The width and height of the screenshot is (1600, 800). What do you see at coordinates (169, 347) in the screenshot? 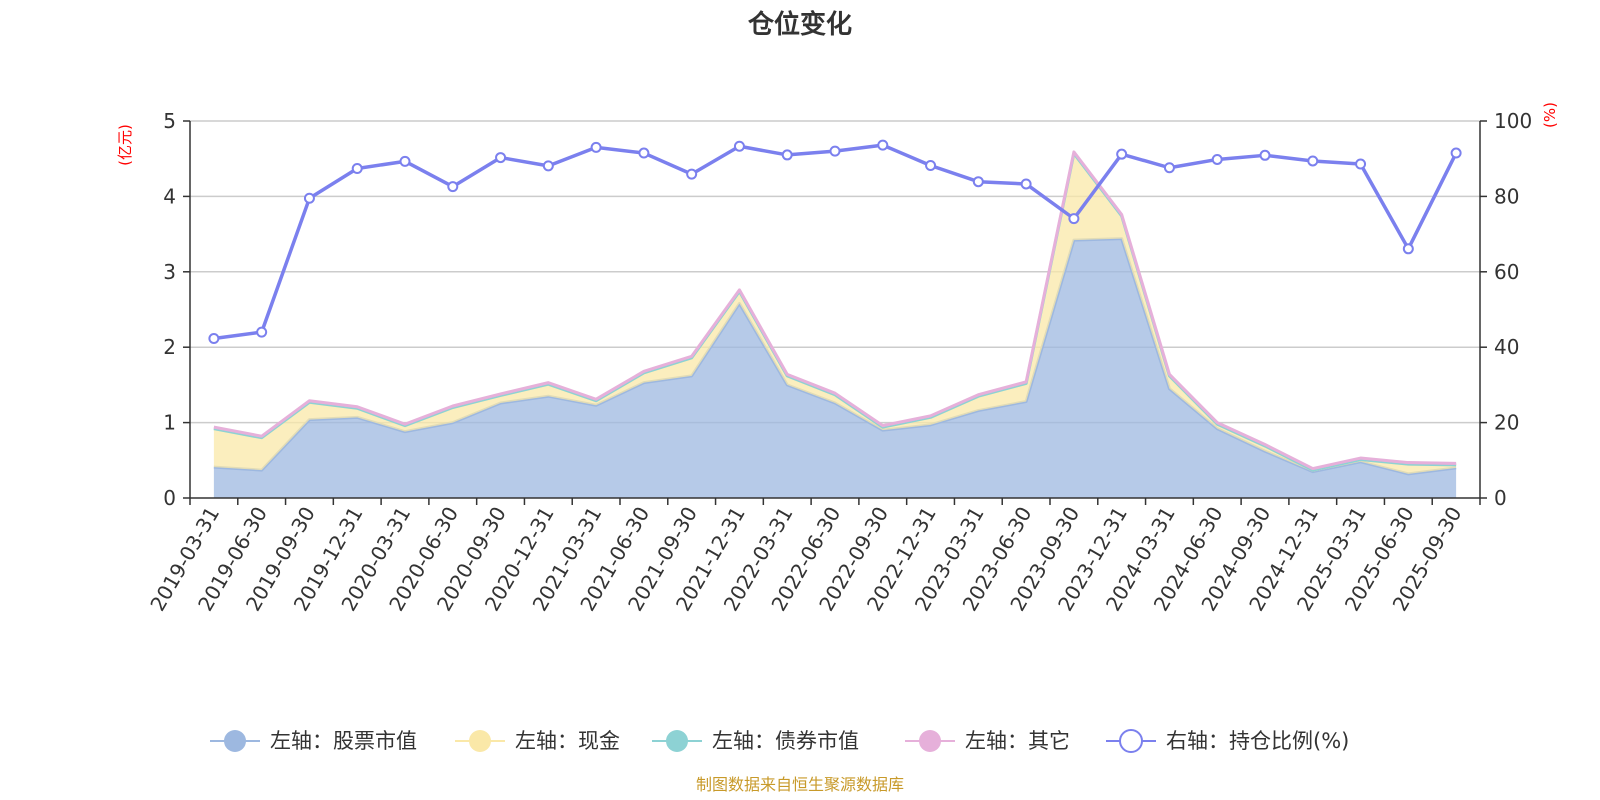
I see `left-axis-tick-label: 2` at bounding box center [169, 347].